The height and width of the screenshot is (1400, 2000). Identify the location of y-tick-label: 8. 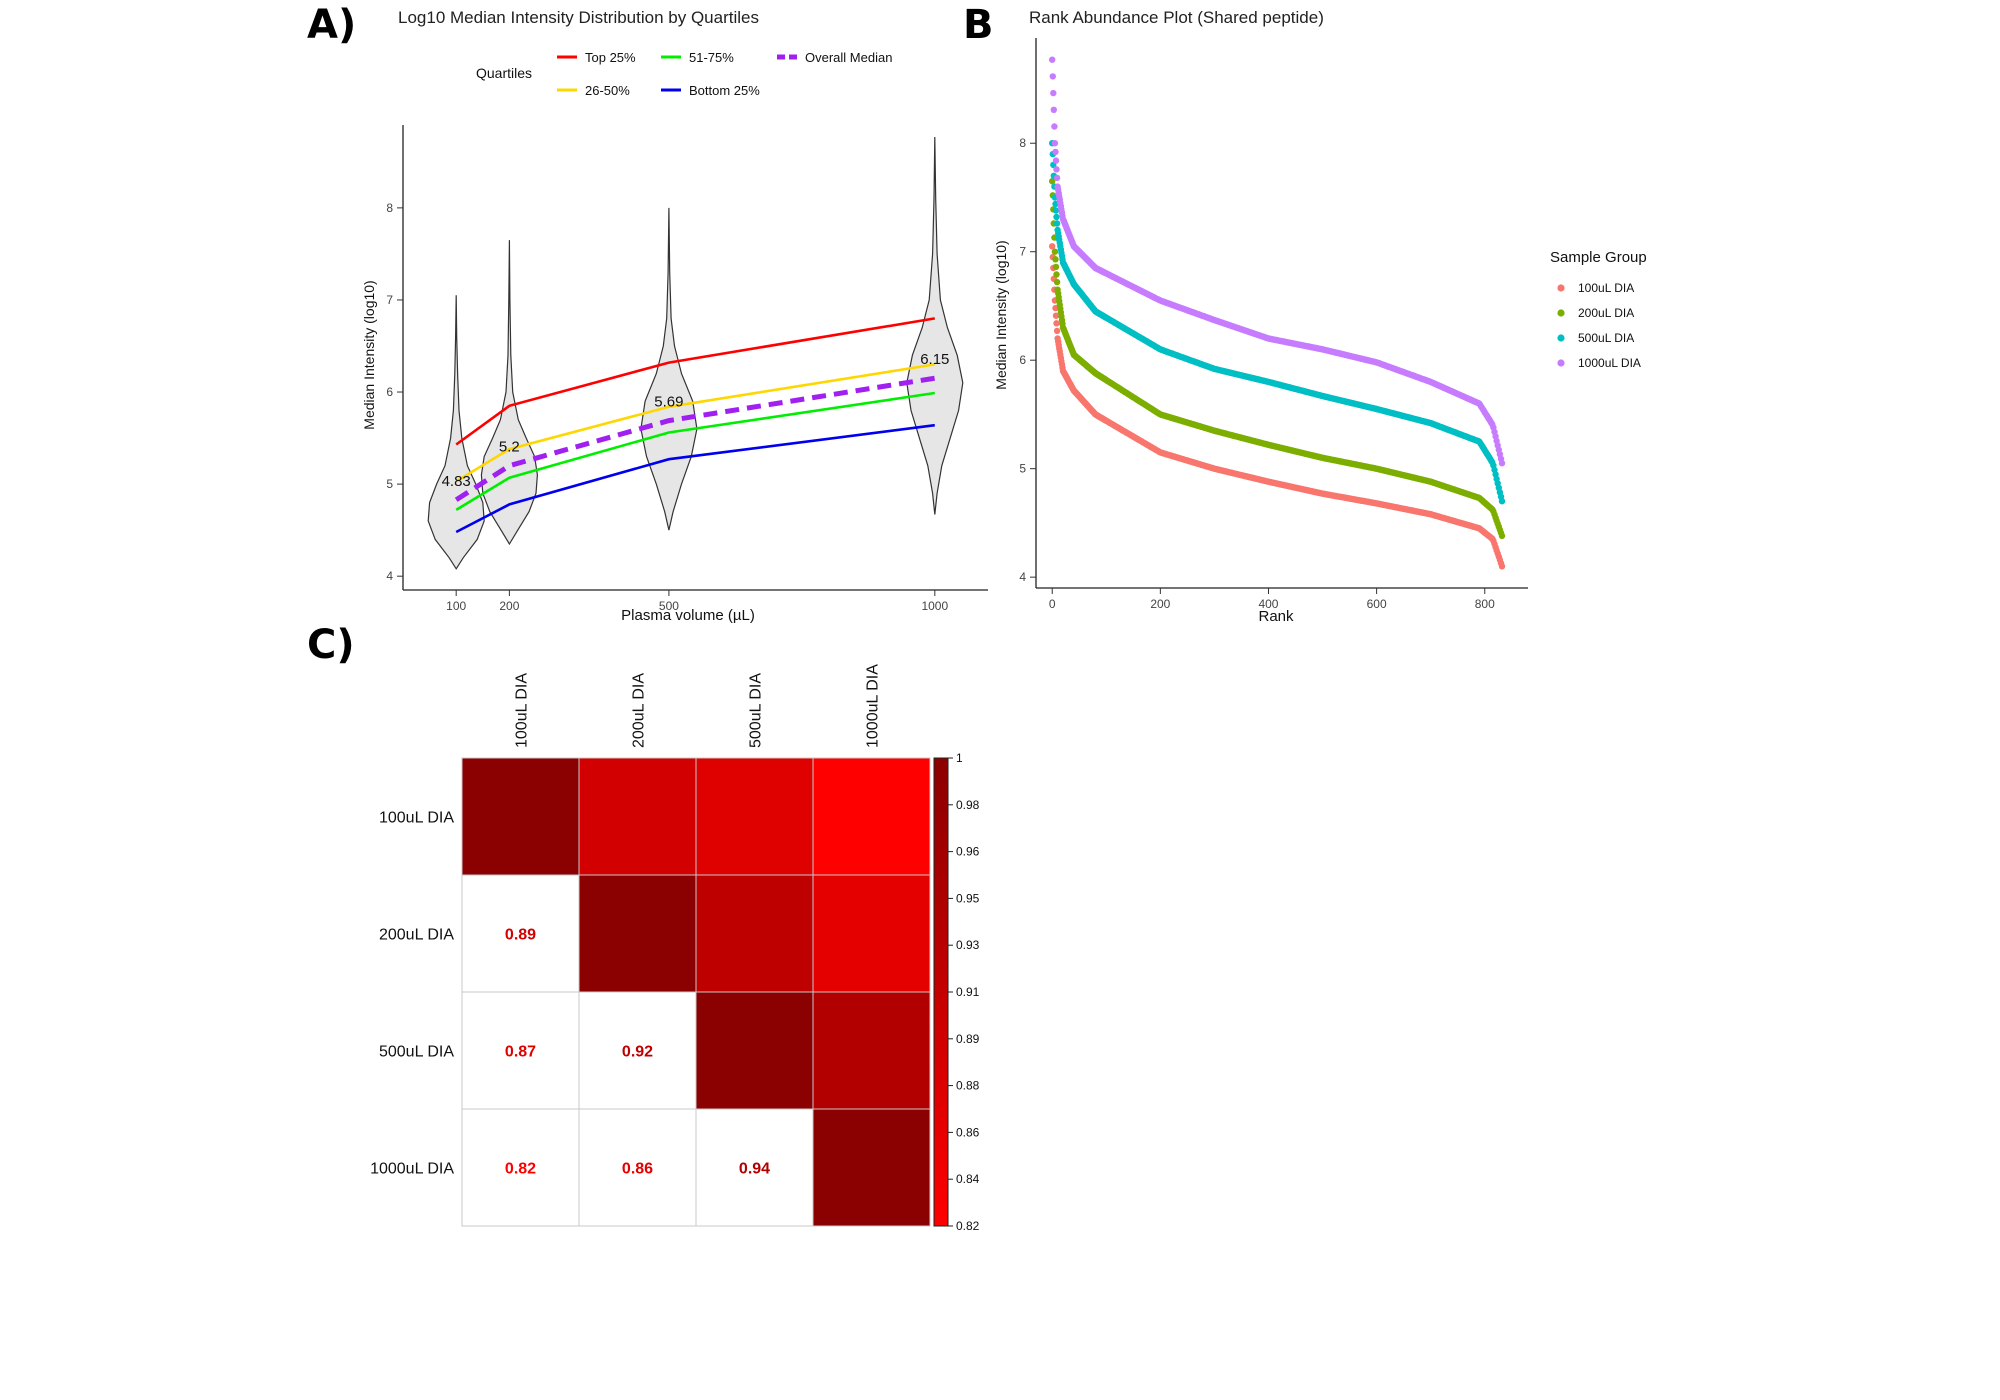
(1022, 143).